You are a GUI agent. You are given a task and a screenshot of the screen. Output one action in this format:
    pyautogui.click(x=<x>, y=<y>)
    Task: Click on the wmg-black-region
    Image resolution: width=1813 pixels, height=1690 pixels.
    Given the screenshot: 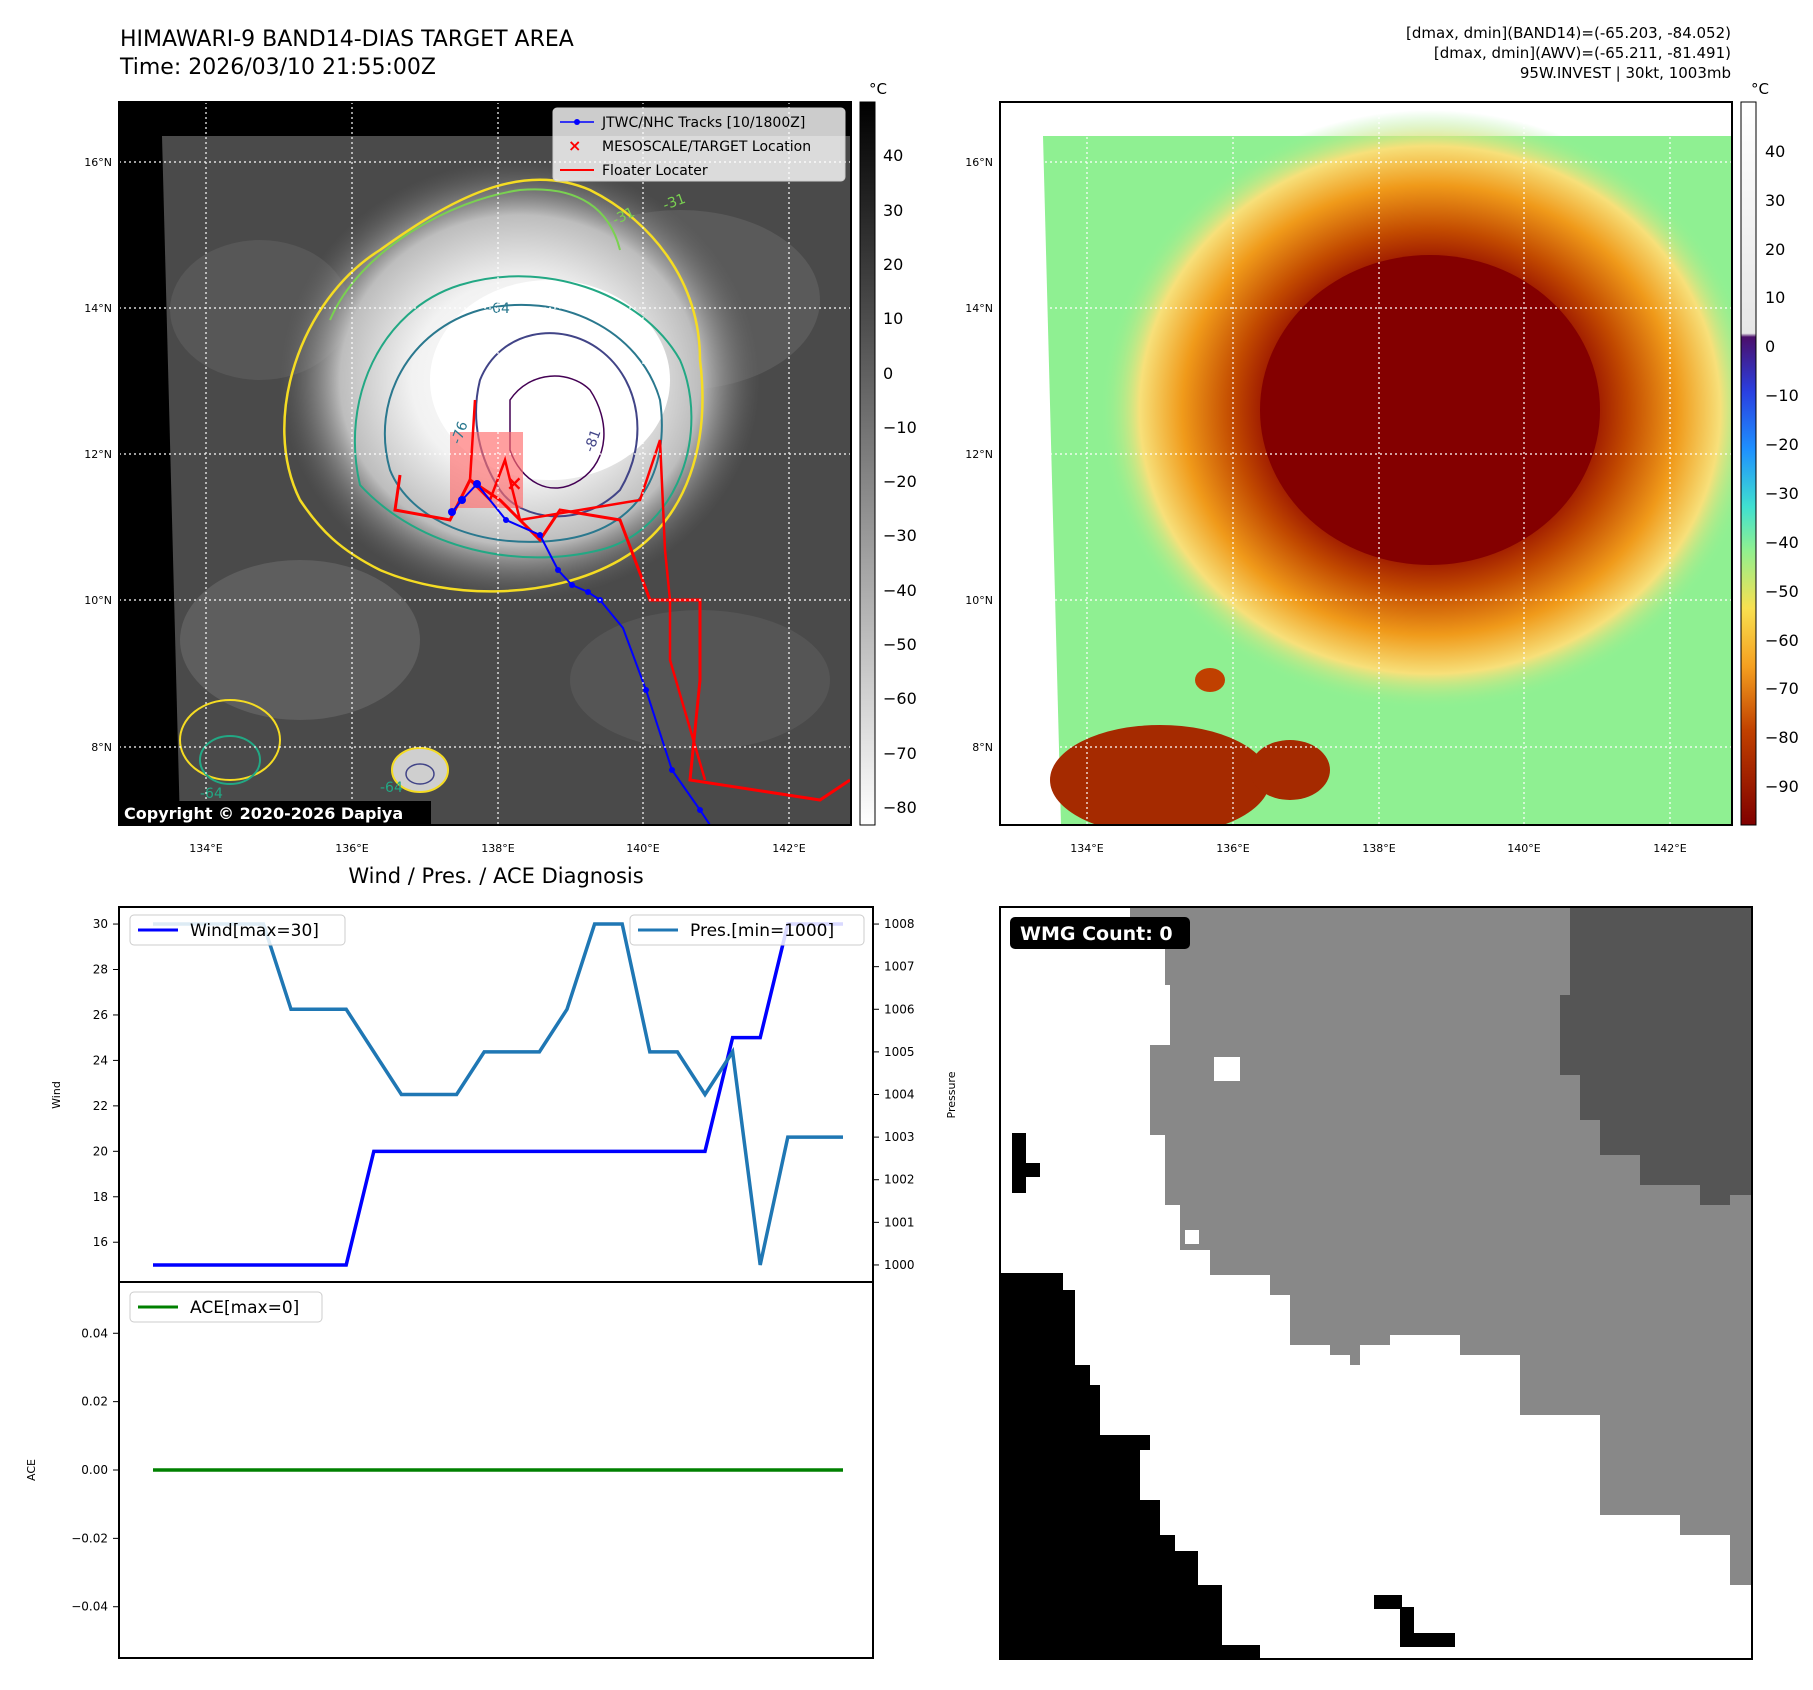 What is the action you would take?
    pyautogui.click(x=1130, y=1466)
    